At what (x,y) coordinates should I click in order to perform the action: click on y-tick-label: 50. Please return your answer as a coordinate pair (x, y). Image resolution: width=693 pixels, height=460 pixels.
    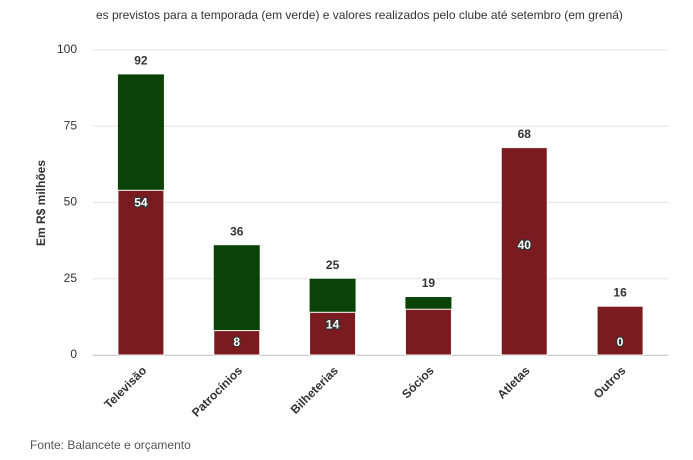
    Looking at the image, I should click on (71, 202).